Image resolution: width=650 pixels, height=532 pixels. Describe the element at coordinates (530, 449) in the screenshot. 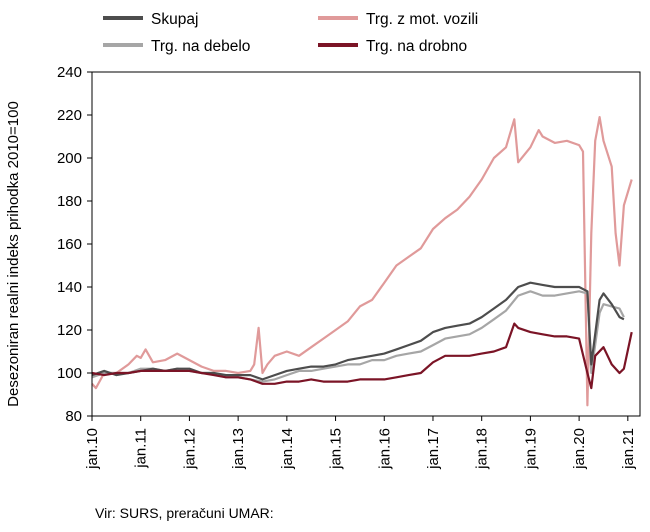

I see `x-tick-label: jan.19` at that location.